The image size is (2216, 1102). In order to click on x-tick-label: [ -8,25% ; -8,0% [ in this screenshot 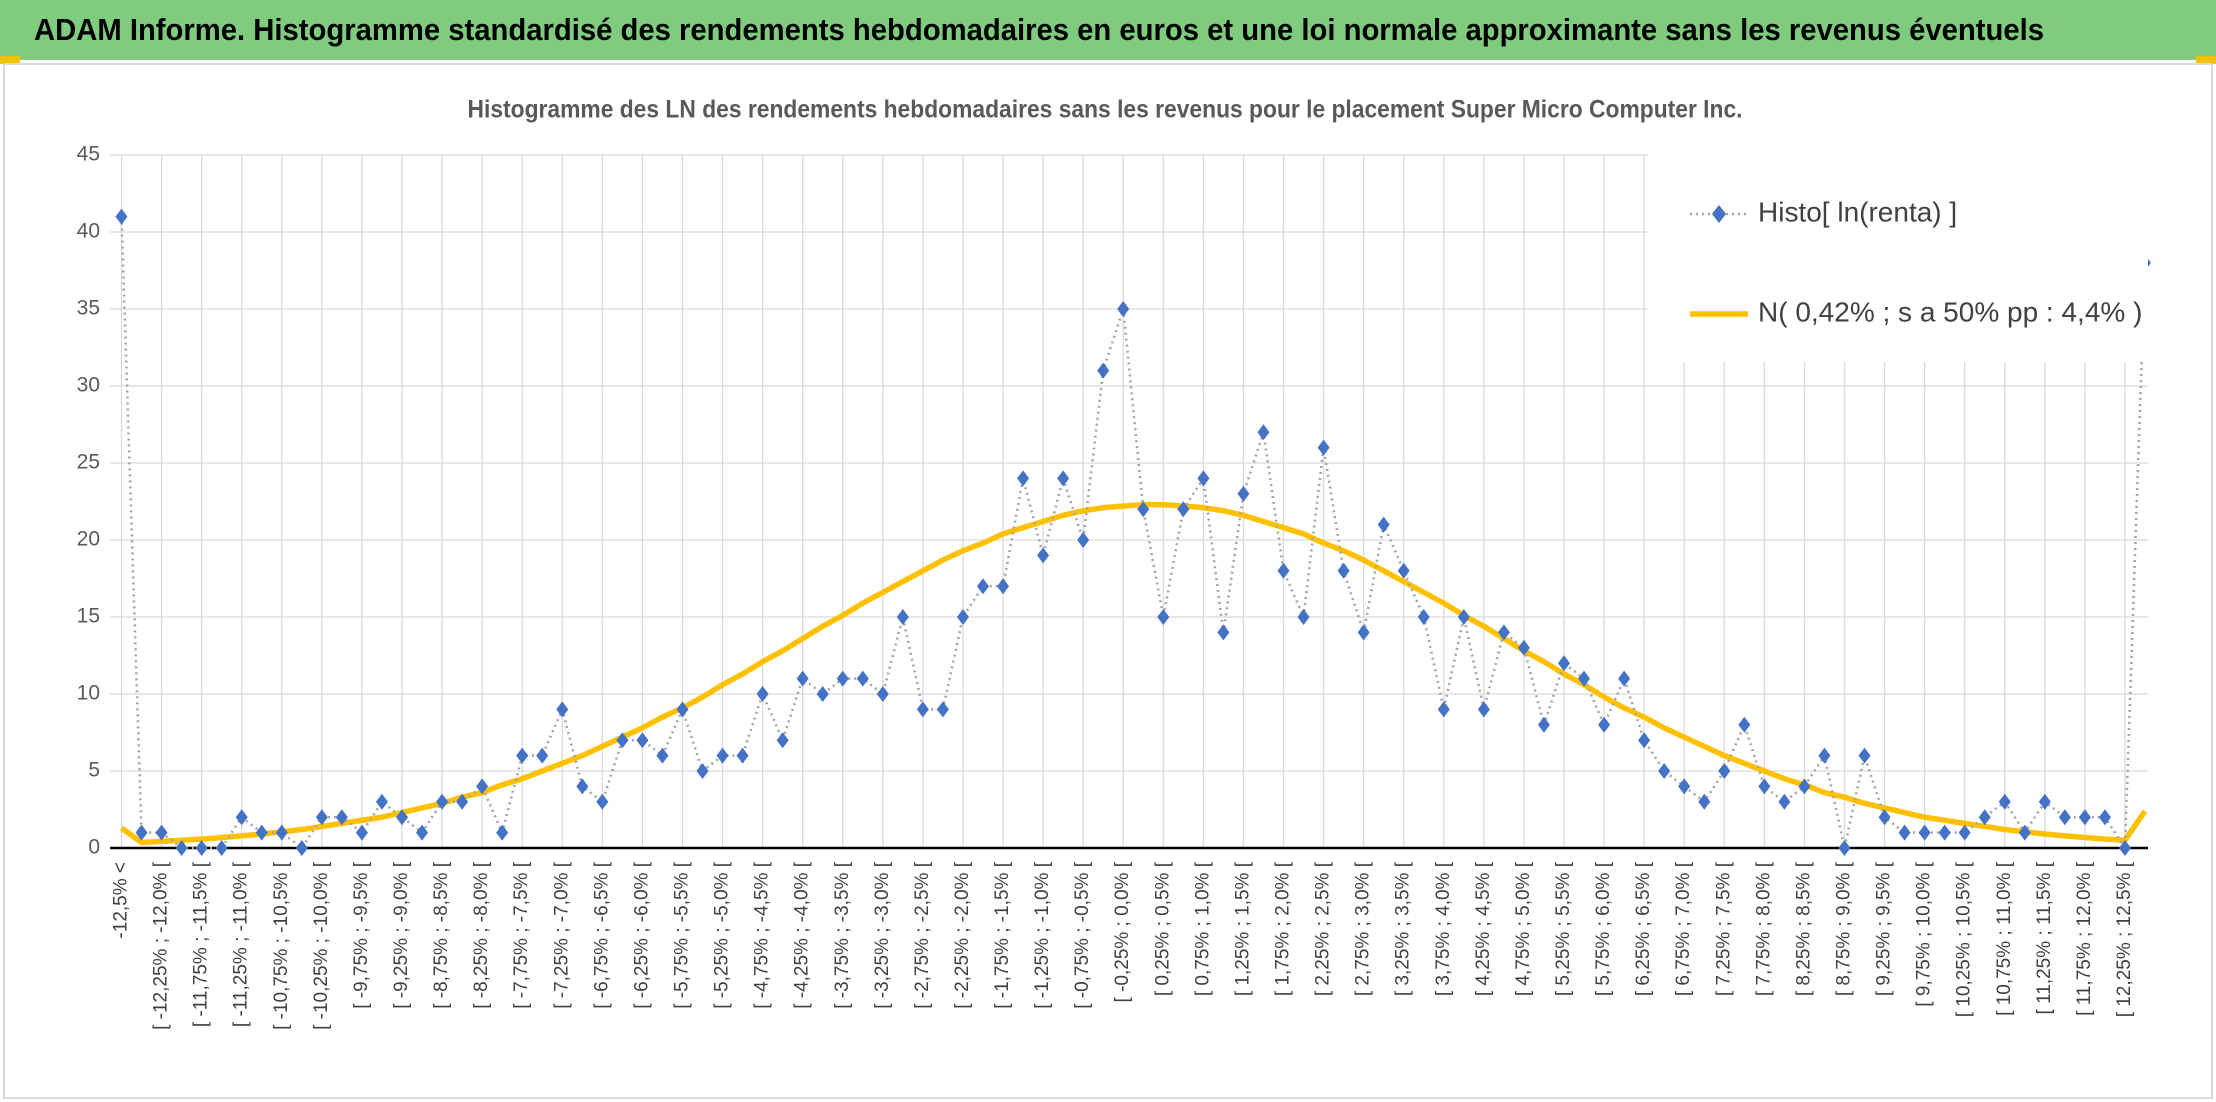, I will do `click(481, 935)`.